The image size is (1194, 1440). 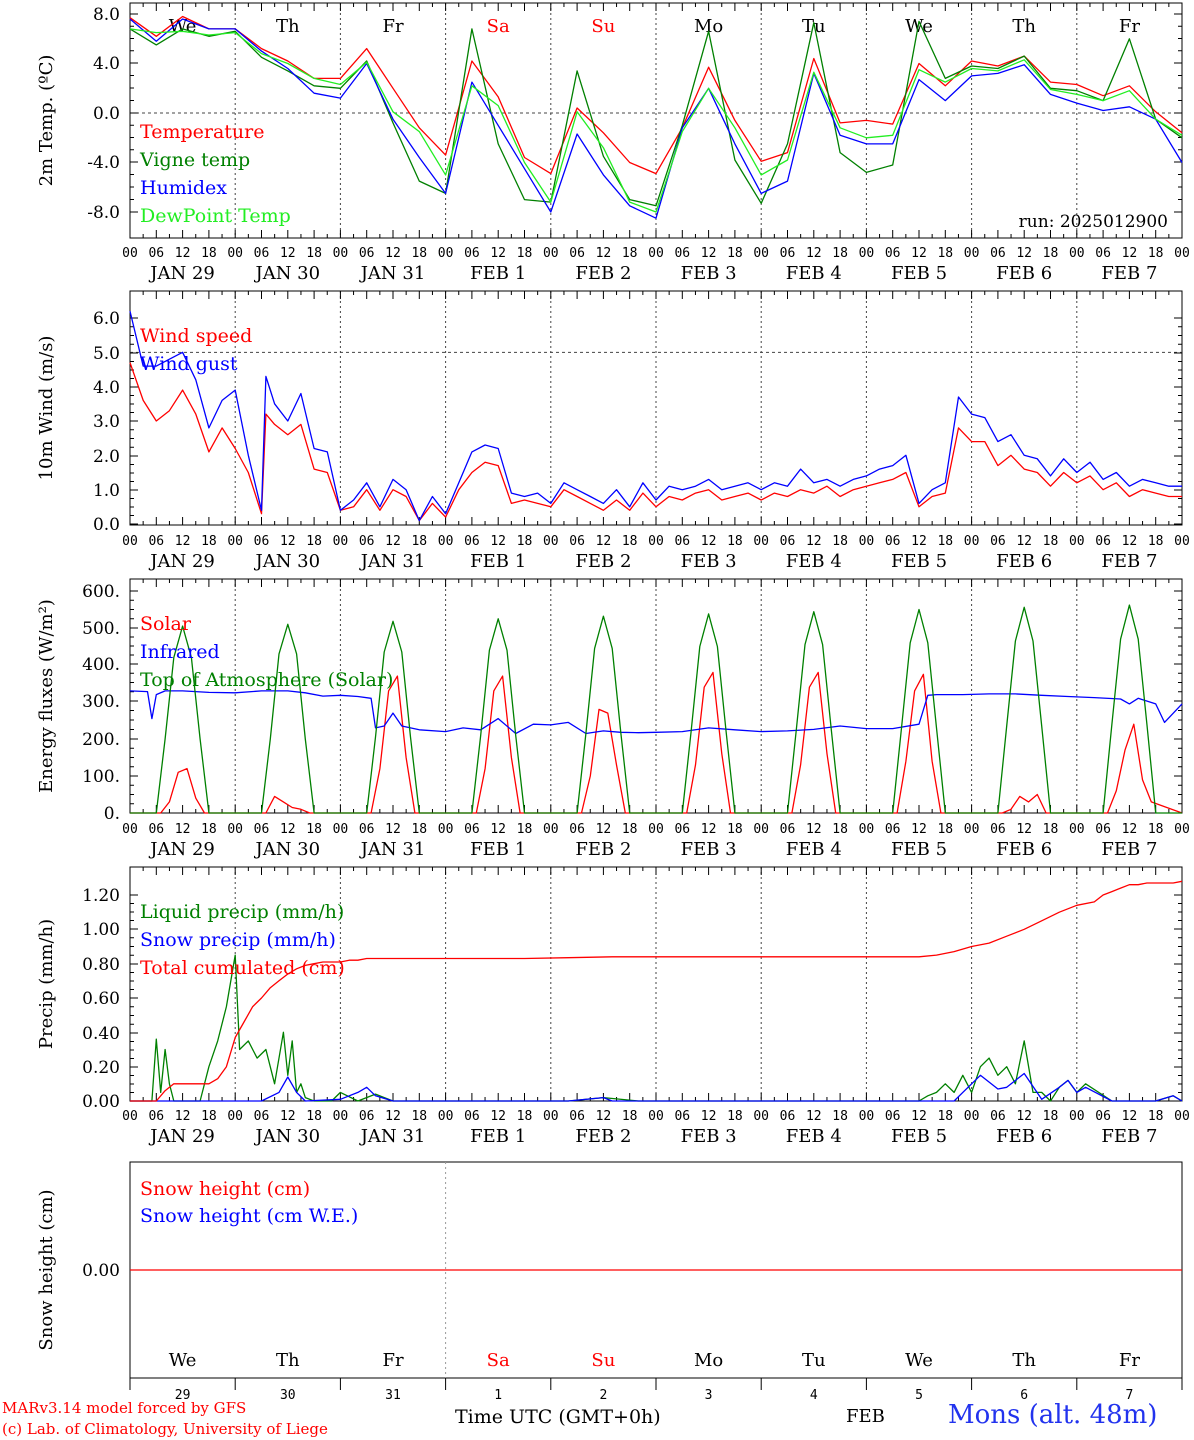 I want to click on legend-entry: Temperature, so click(x=202, y=132).